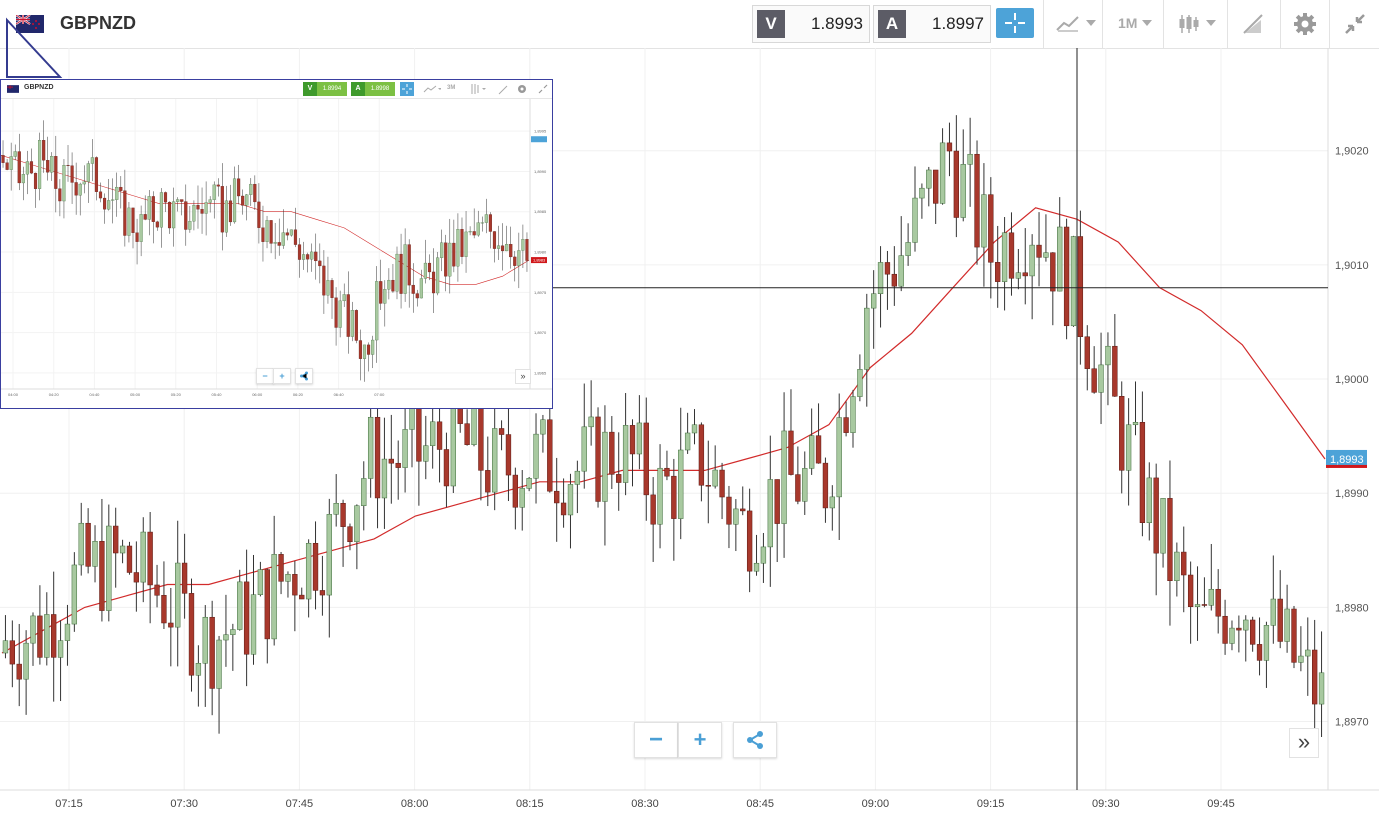  I want to click on inset-sell-button: V 1.8994, so click(325, 89).